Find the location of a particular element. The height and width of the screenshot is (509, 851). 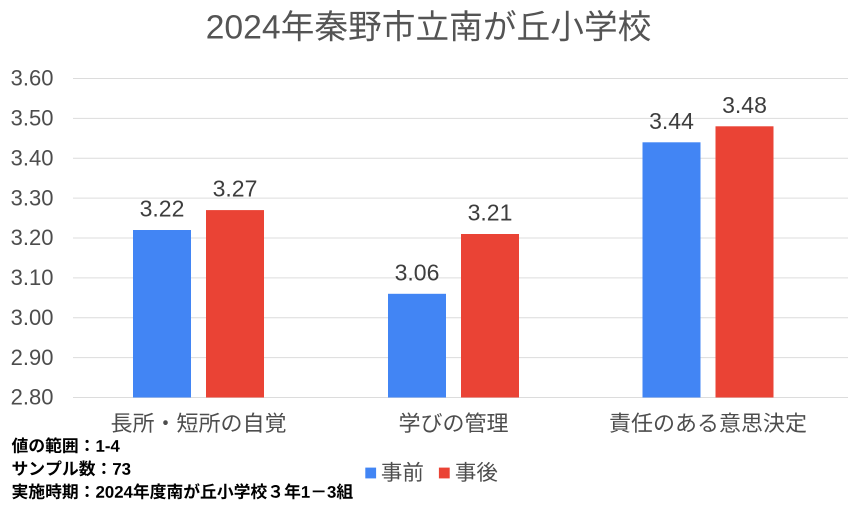

svg-text: 3.50 is located at coordinates (32, 118).